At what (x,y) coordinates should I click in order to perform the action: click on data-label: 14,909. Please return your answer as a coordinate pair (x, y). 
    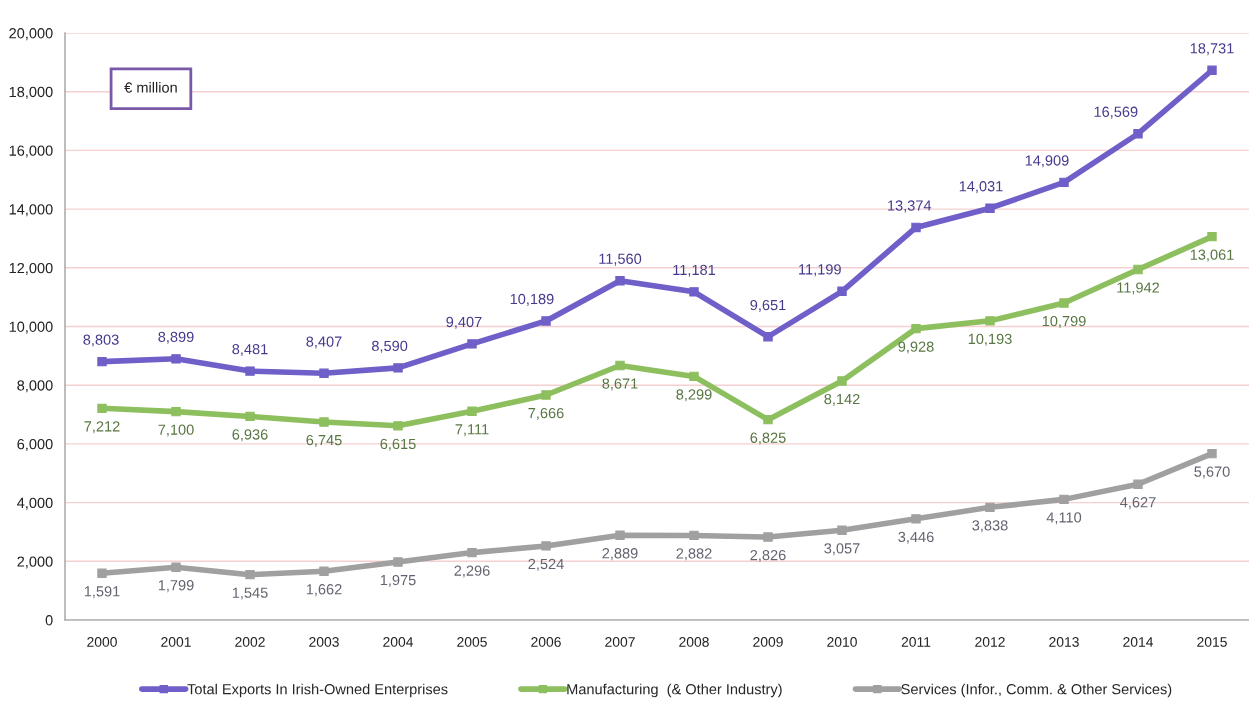
    Looking at the image, I should click on (1047, 161).